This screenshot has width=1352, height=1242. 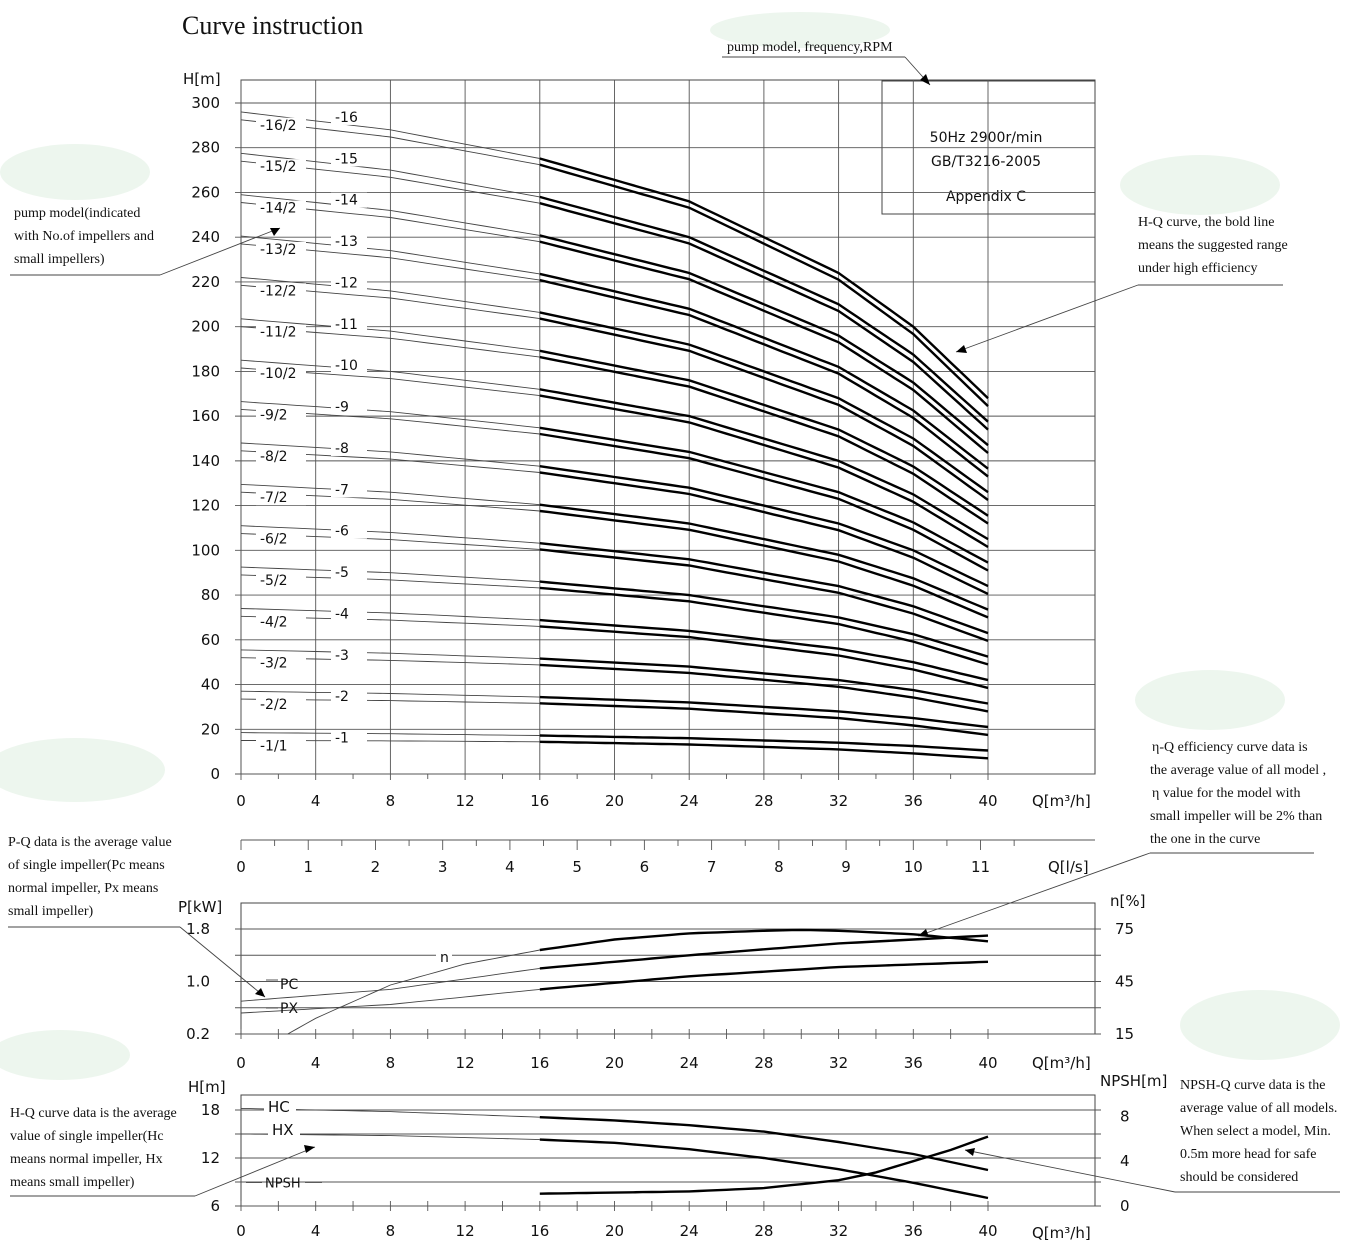 What do you see at coordinates (465, 1231) in the screenshot?
I see `npsh-x-tick-label: 12` at bounding box center [465, 1231].